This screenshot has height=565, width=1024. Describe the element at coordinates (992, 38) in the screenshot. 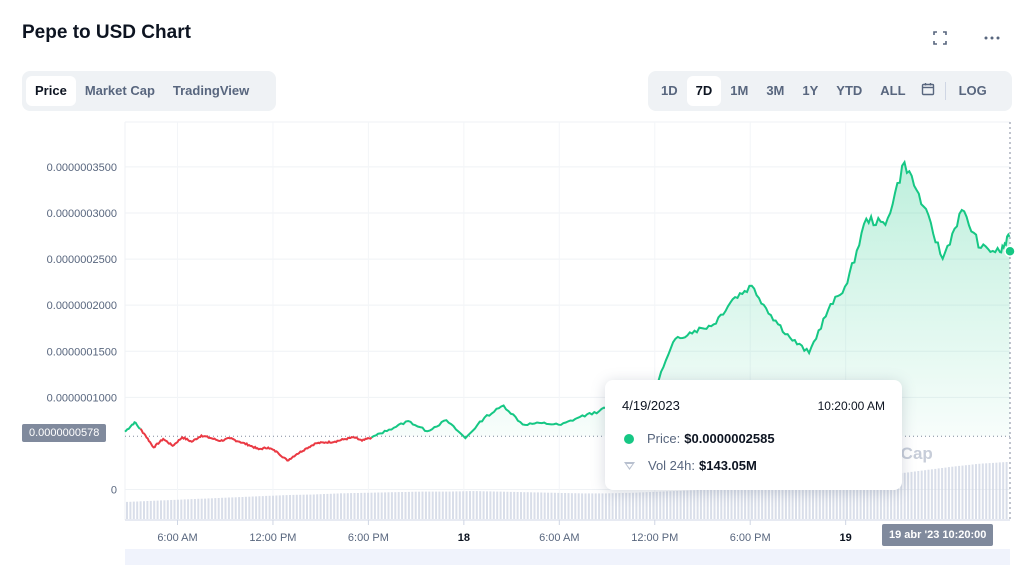

I see `ellipsis-icon` at that location.